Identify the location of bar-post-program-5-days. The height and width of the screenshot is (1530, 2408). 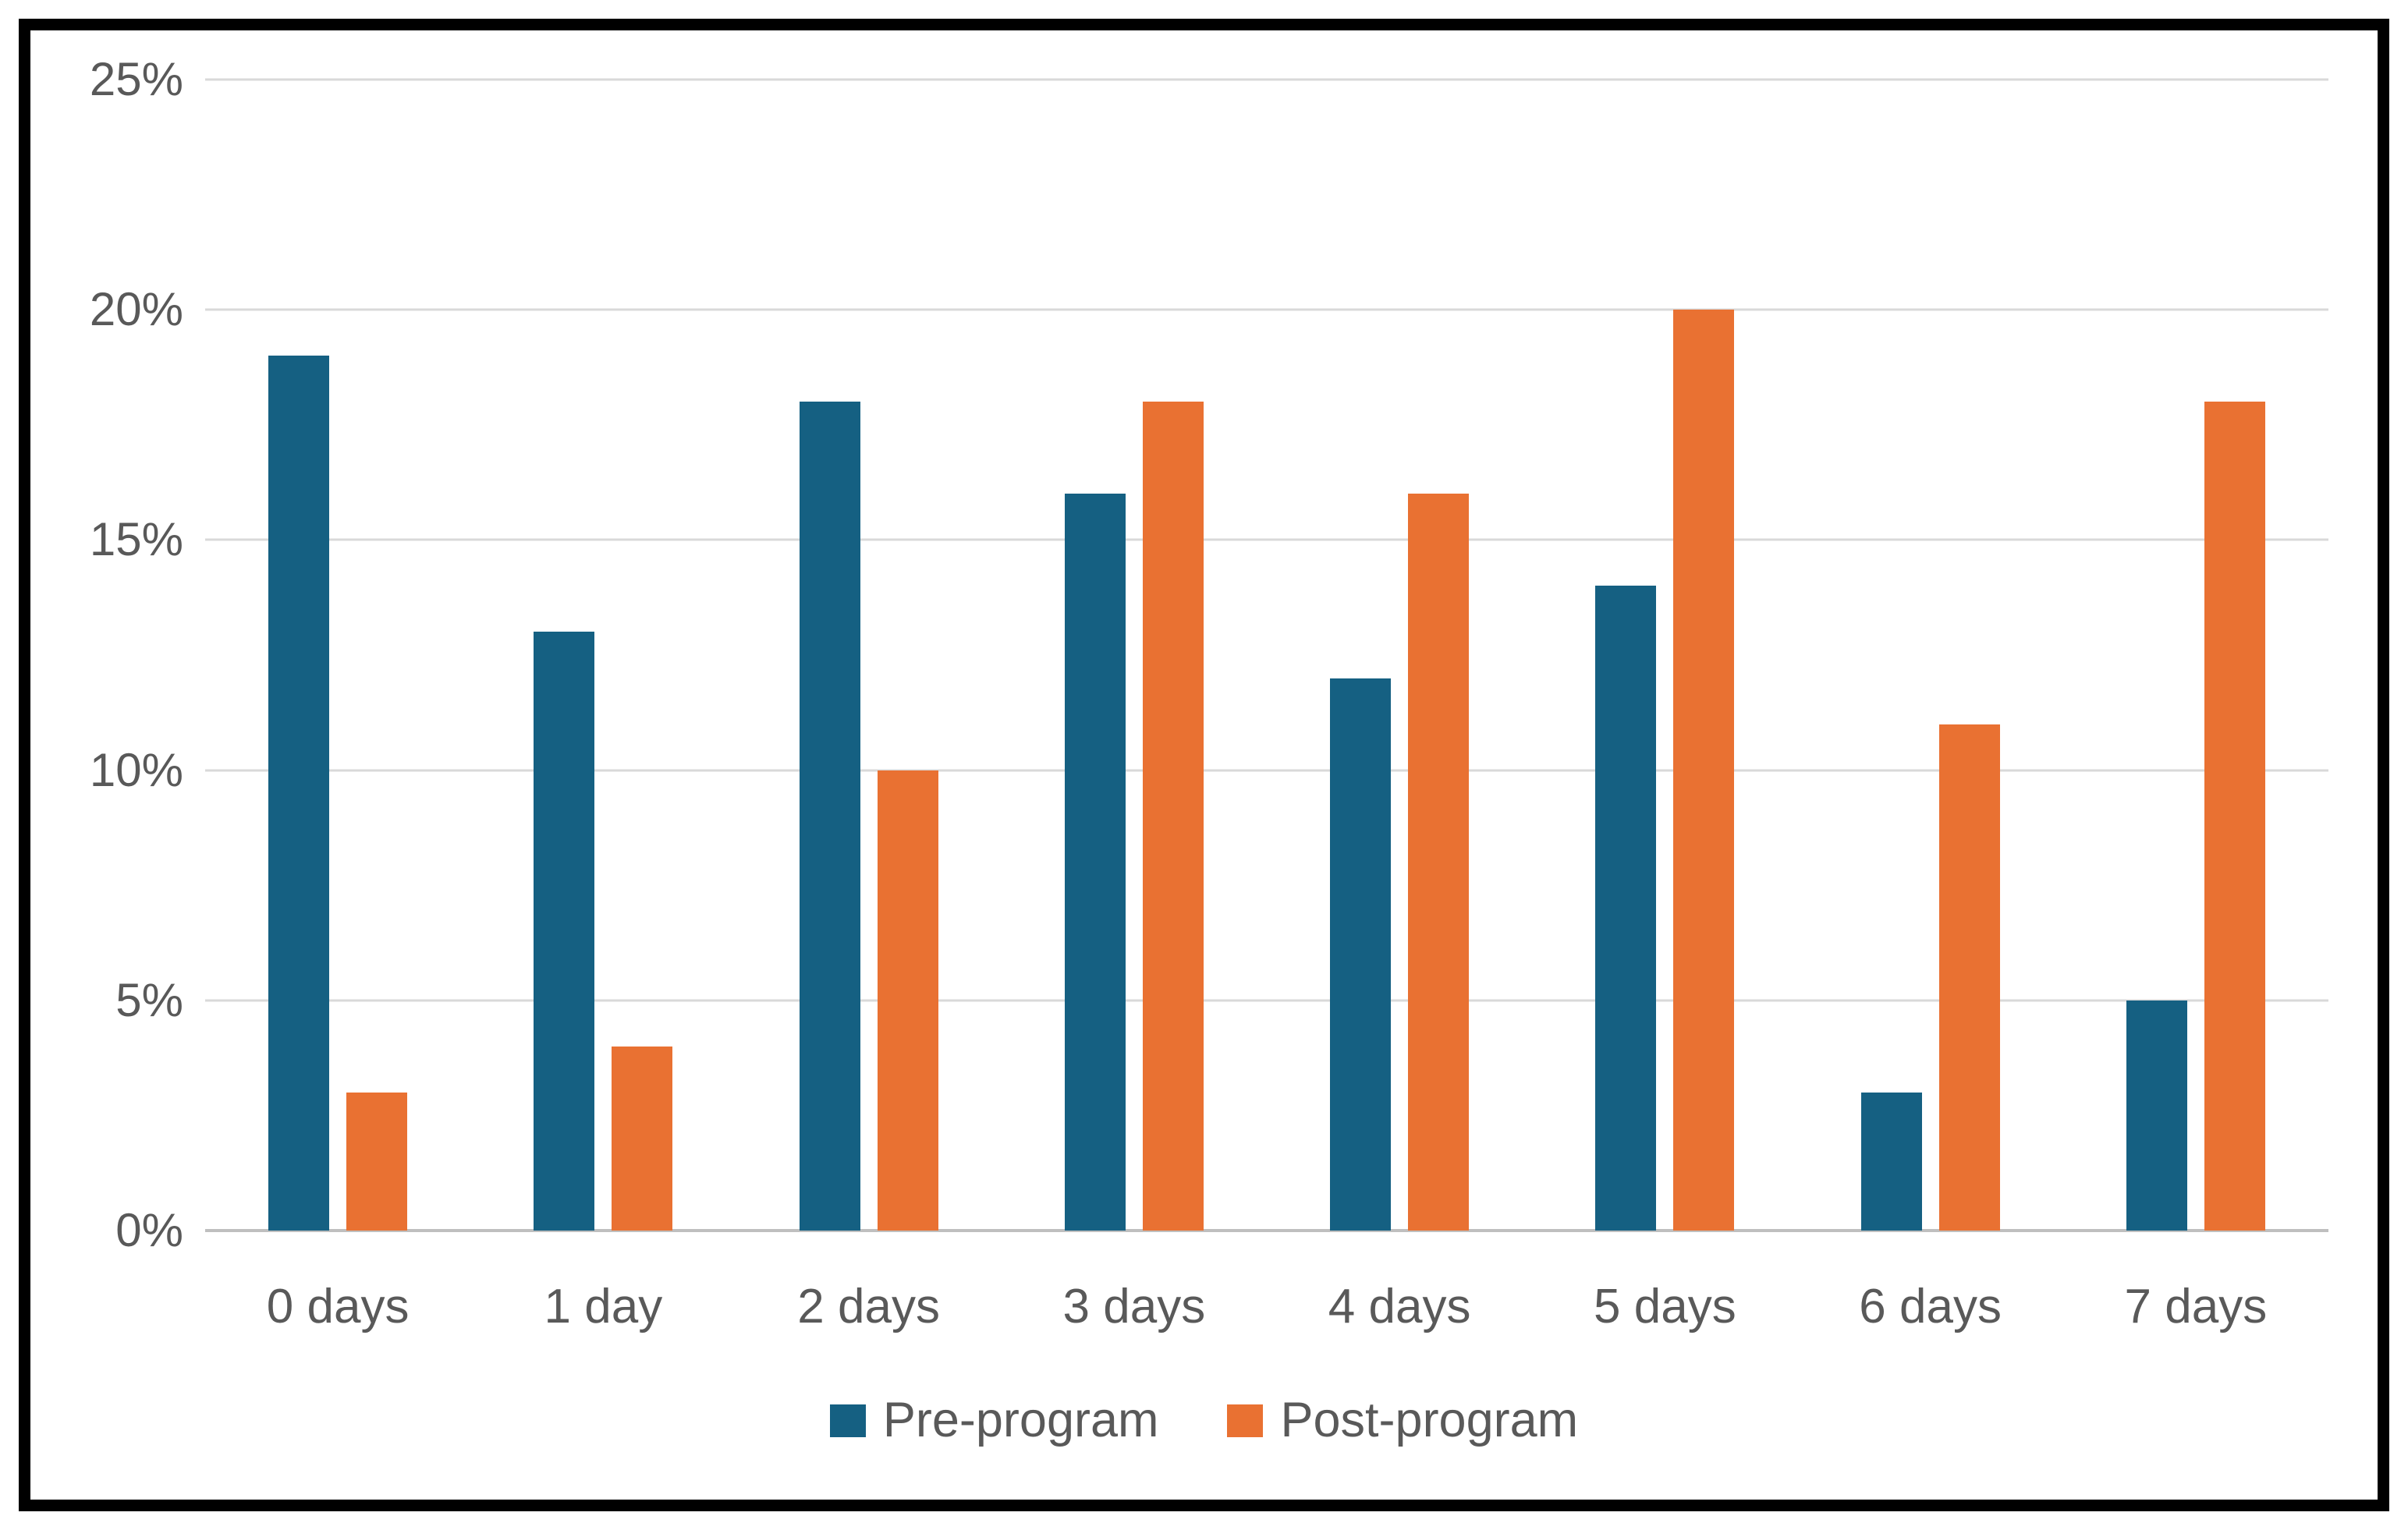
(1704, 770).